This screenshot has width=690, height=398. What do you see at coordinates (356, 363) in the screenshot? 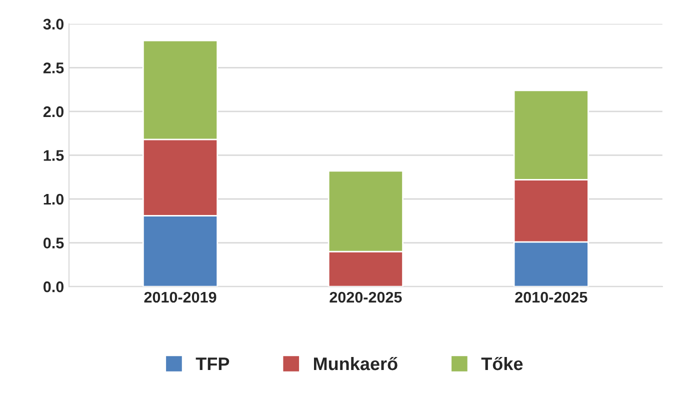
I see `legend-label: Munkaerő` at bounding box center [356, 363].